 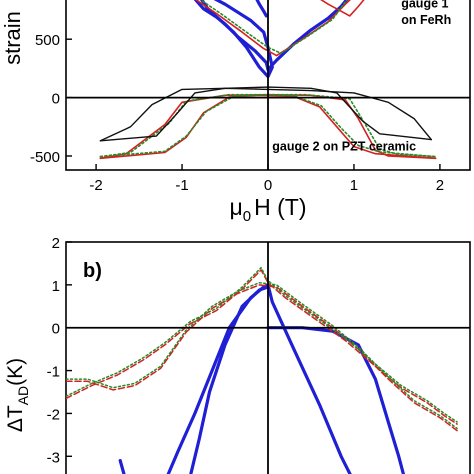 I want to click on panel-b-y-tick-label: -3, so click(x=53, y=457).